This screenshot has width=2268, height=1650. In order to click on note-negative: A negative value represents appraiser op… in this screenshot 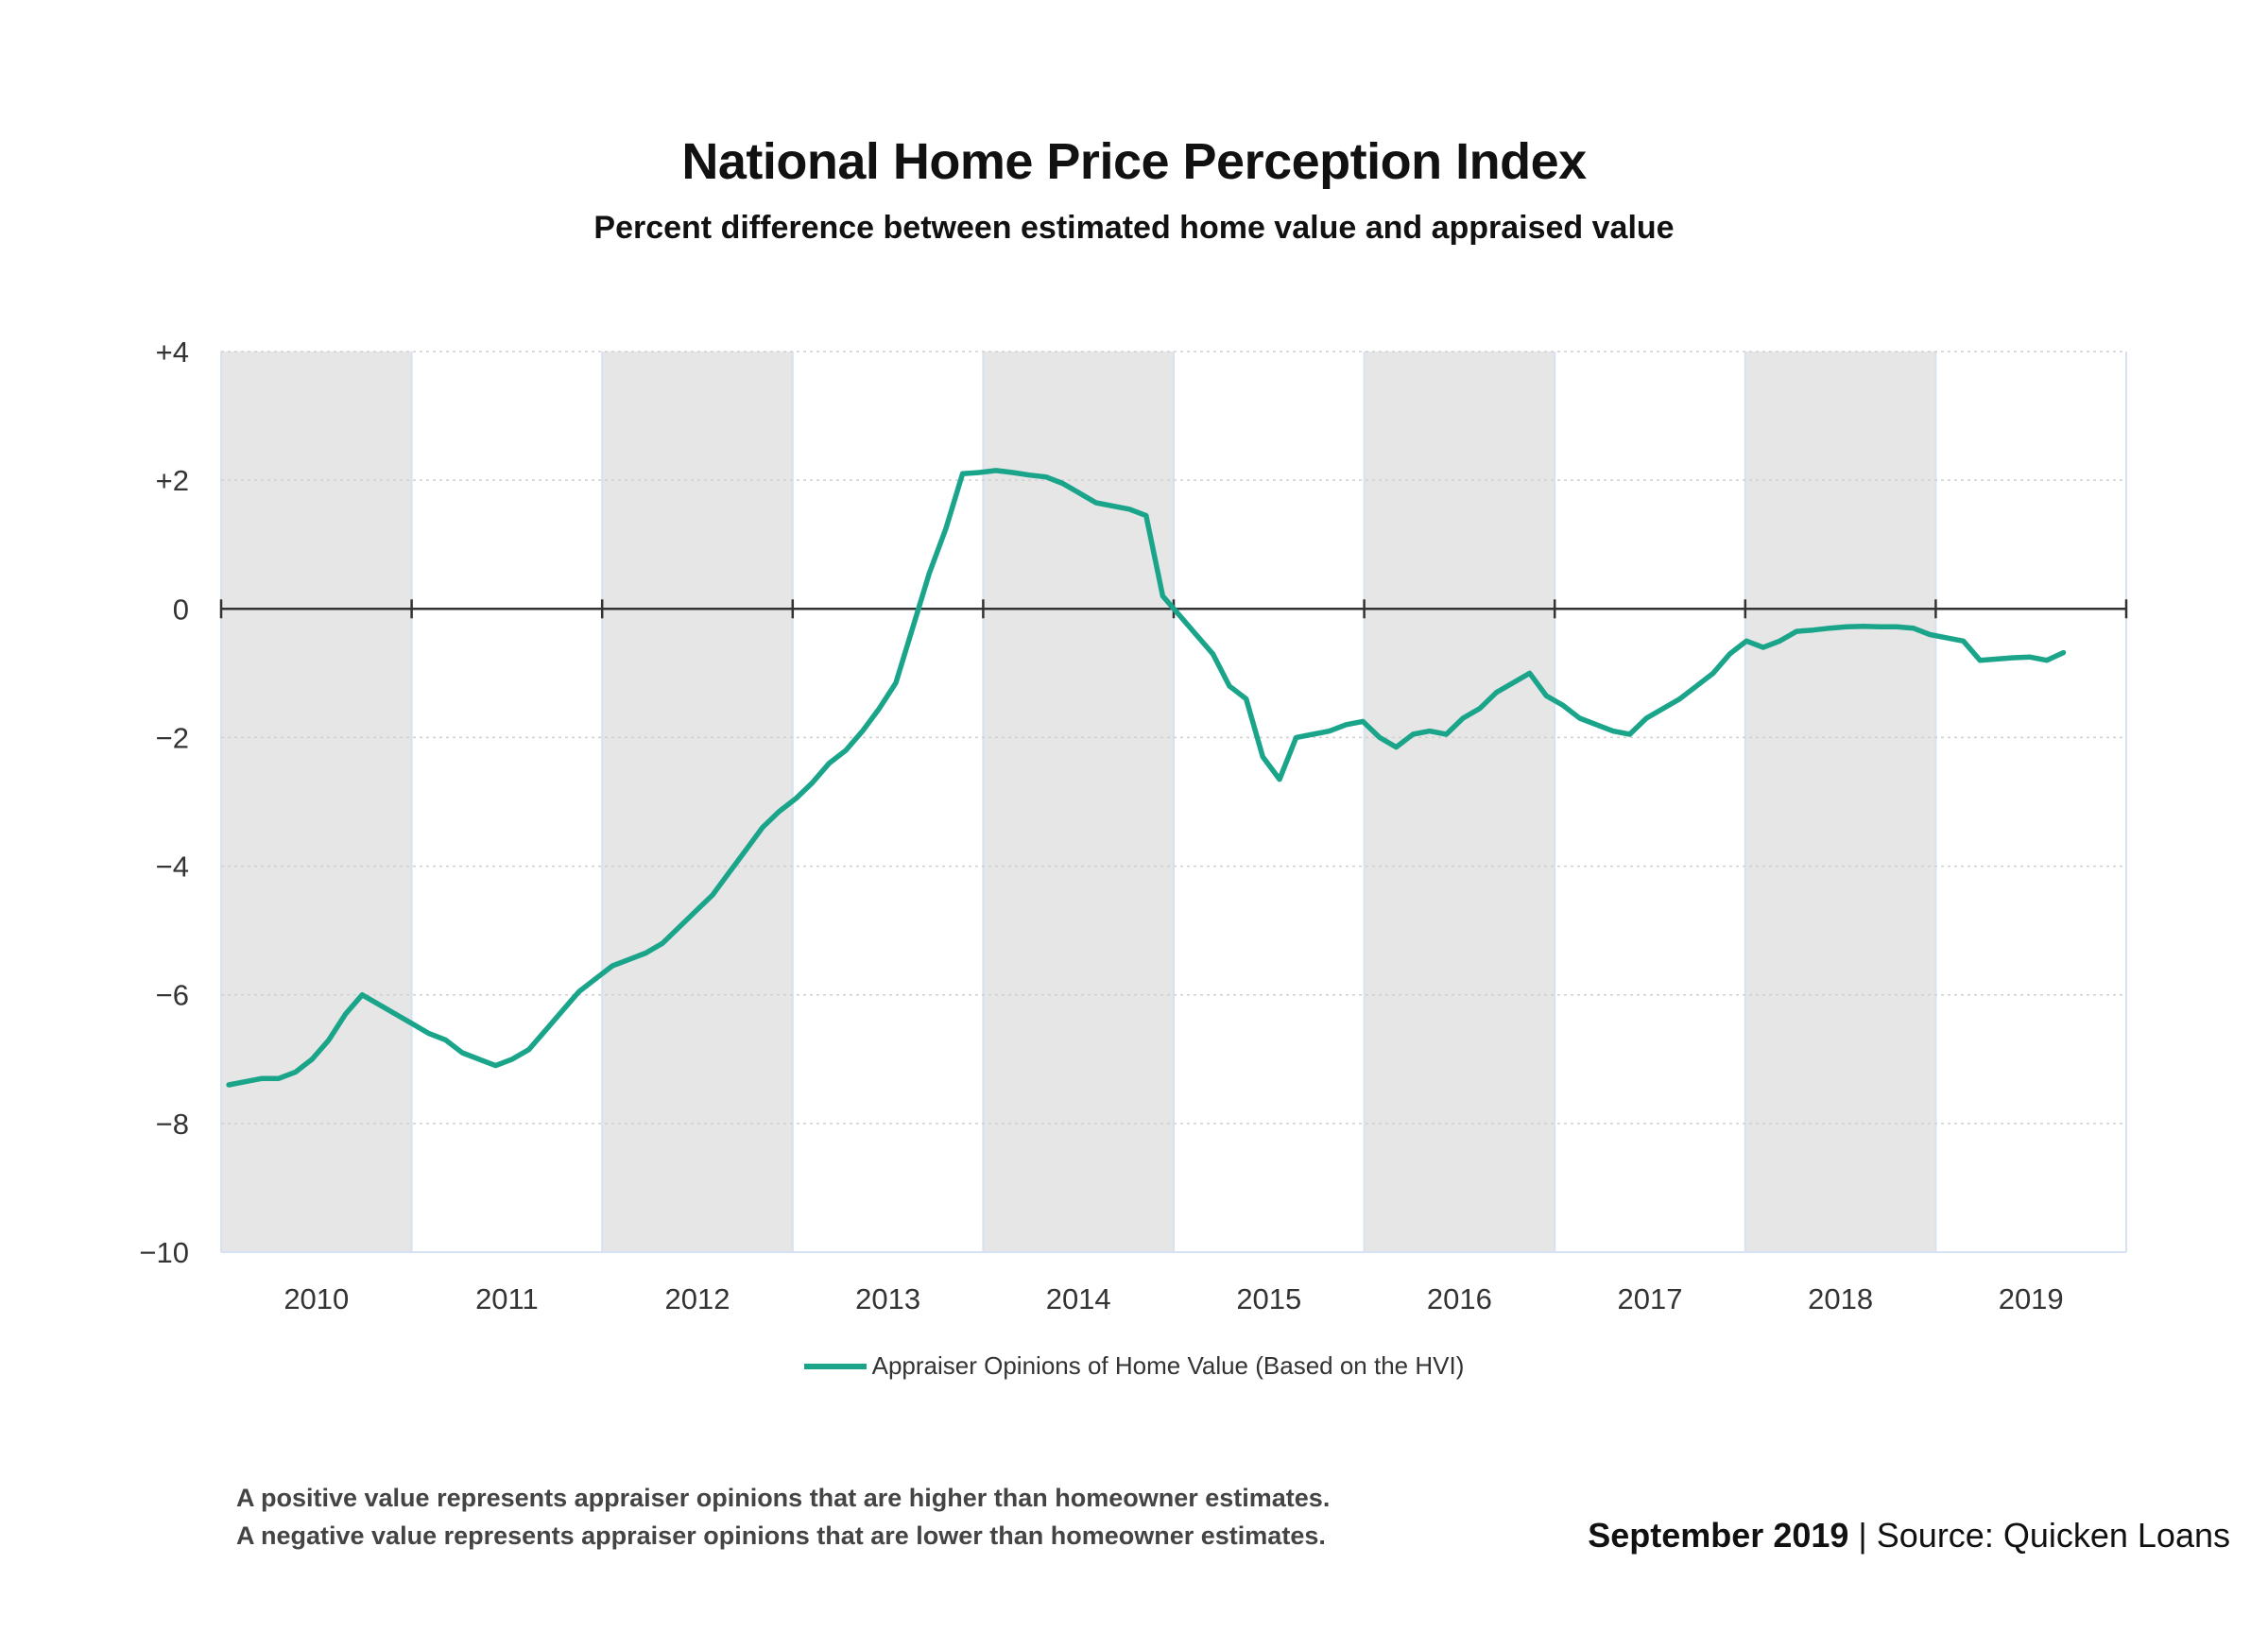, I will do `click(781, 1535)`.